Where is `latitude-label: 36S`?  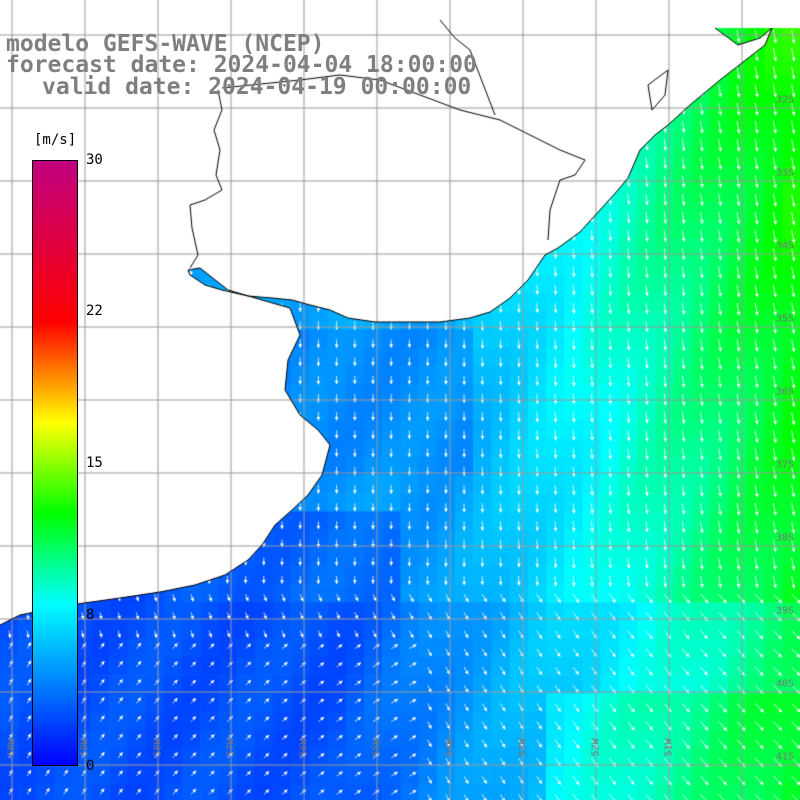
latitude-label: 36S is located at coordinates (784, 392).